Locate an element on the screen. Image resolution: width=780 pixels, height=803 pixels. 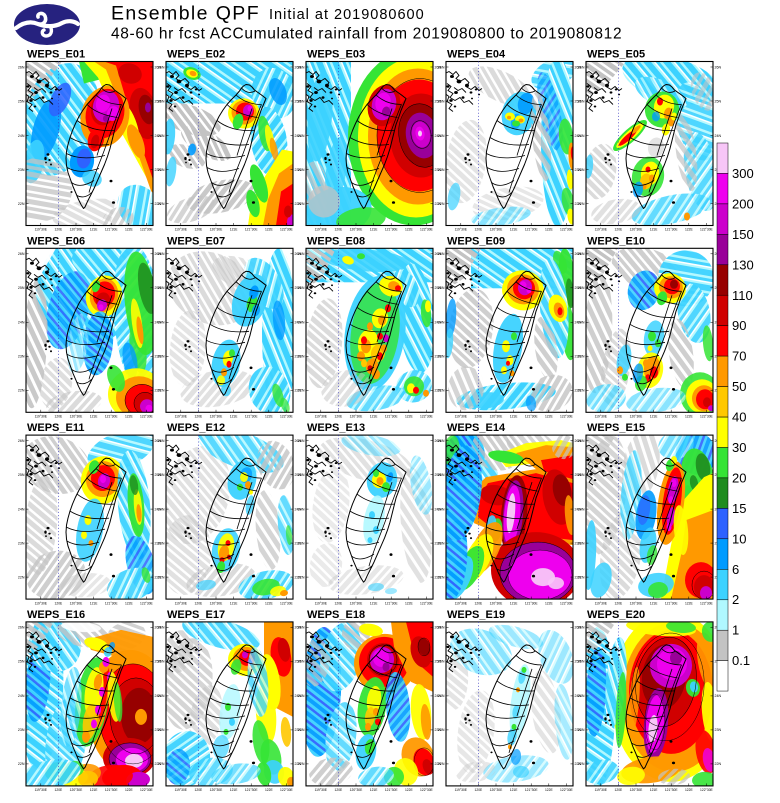
svg-text: 50 is located at coordinates (739, 386).